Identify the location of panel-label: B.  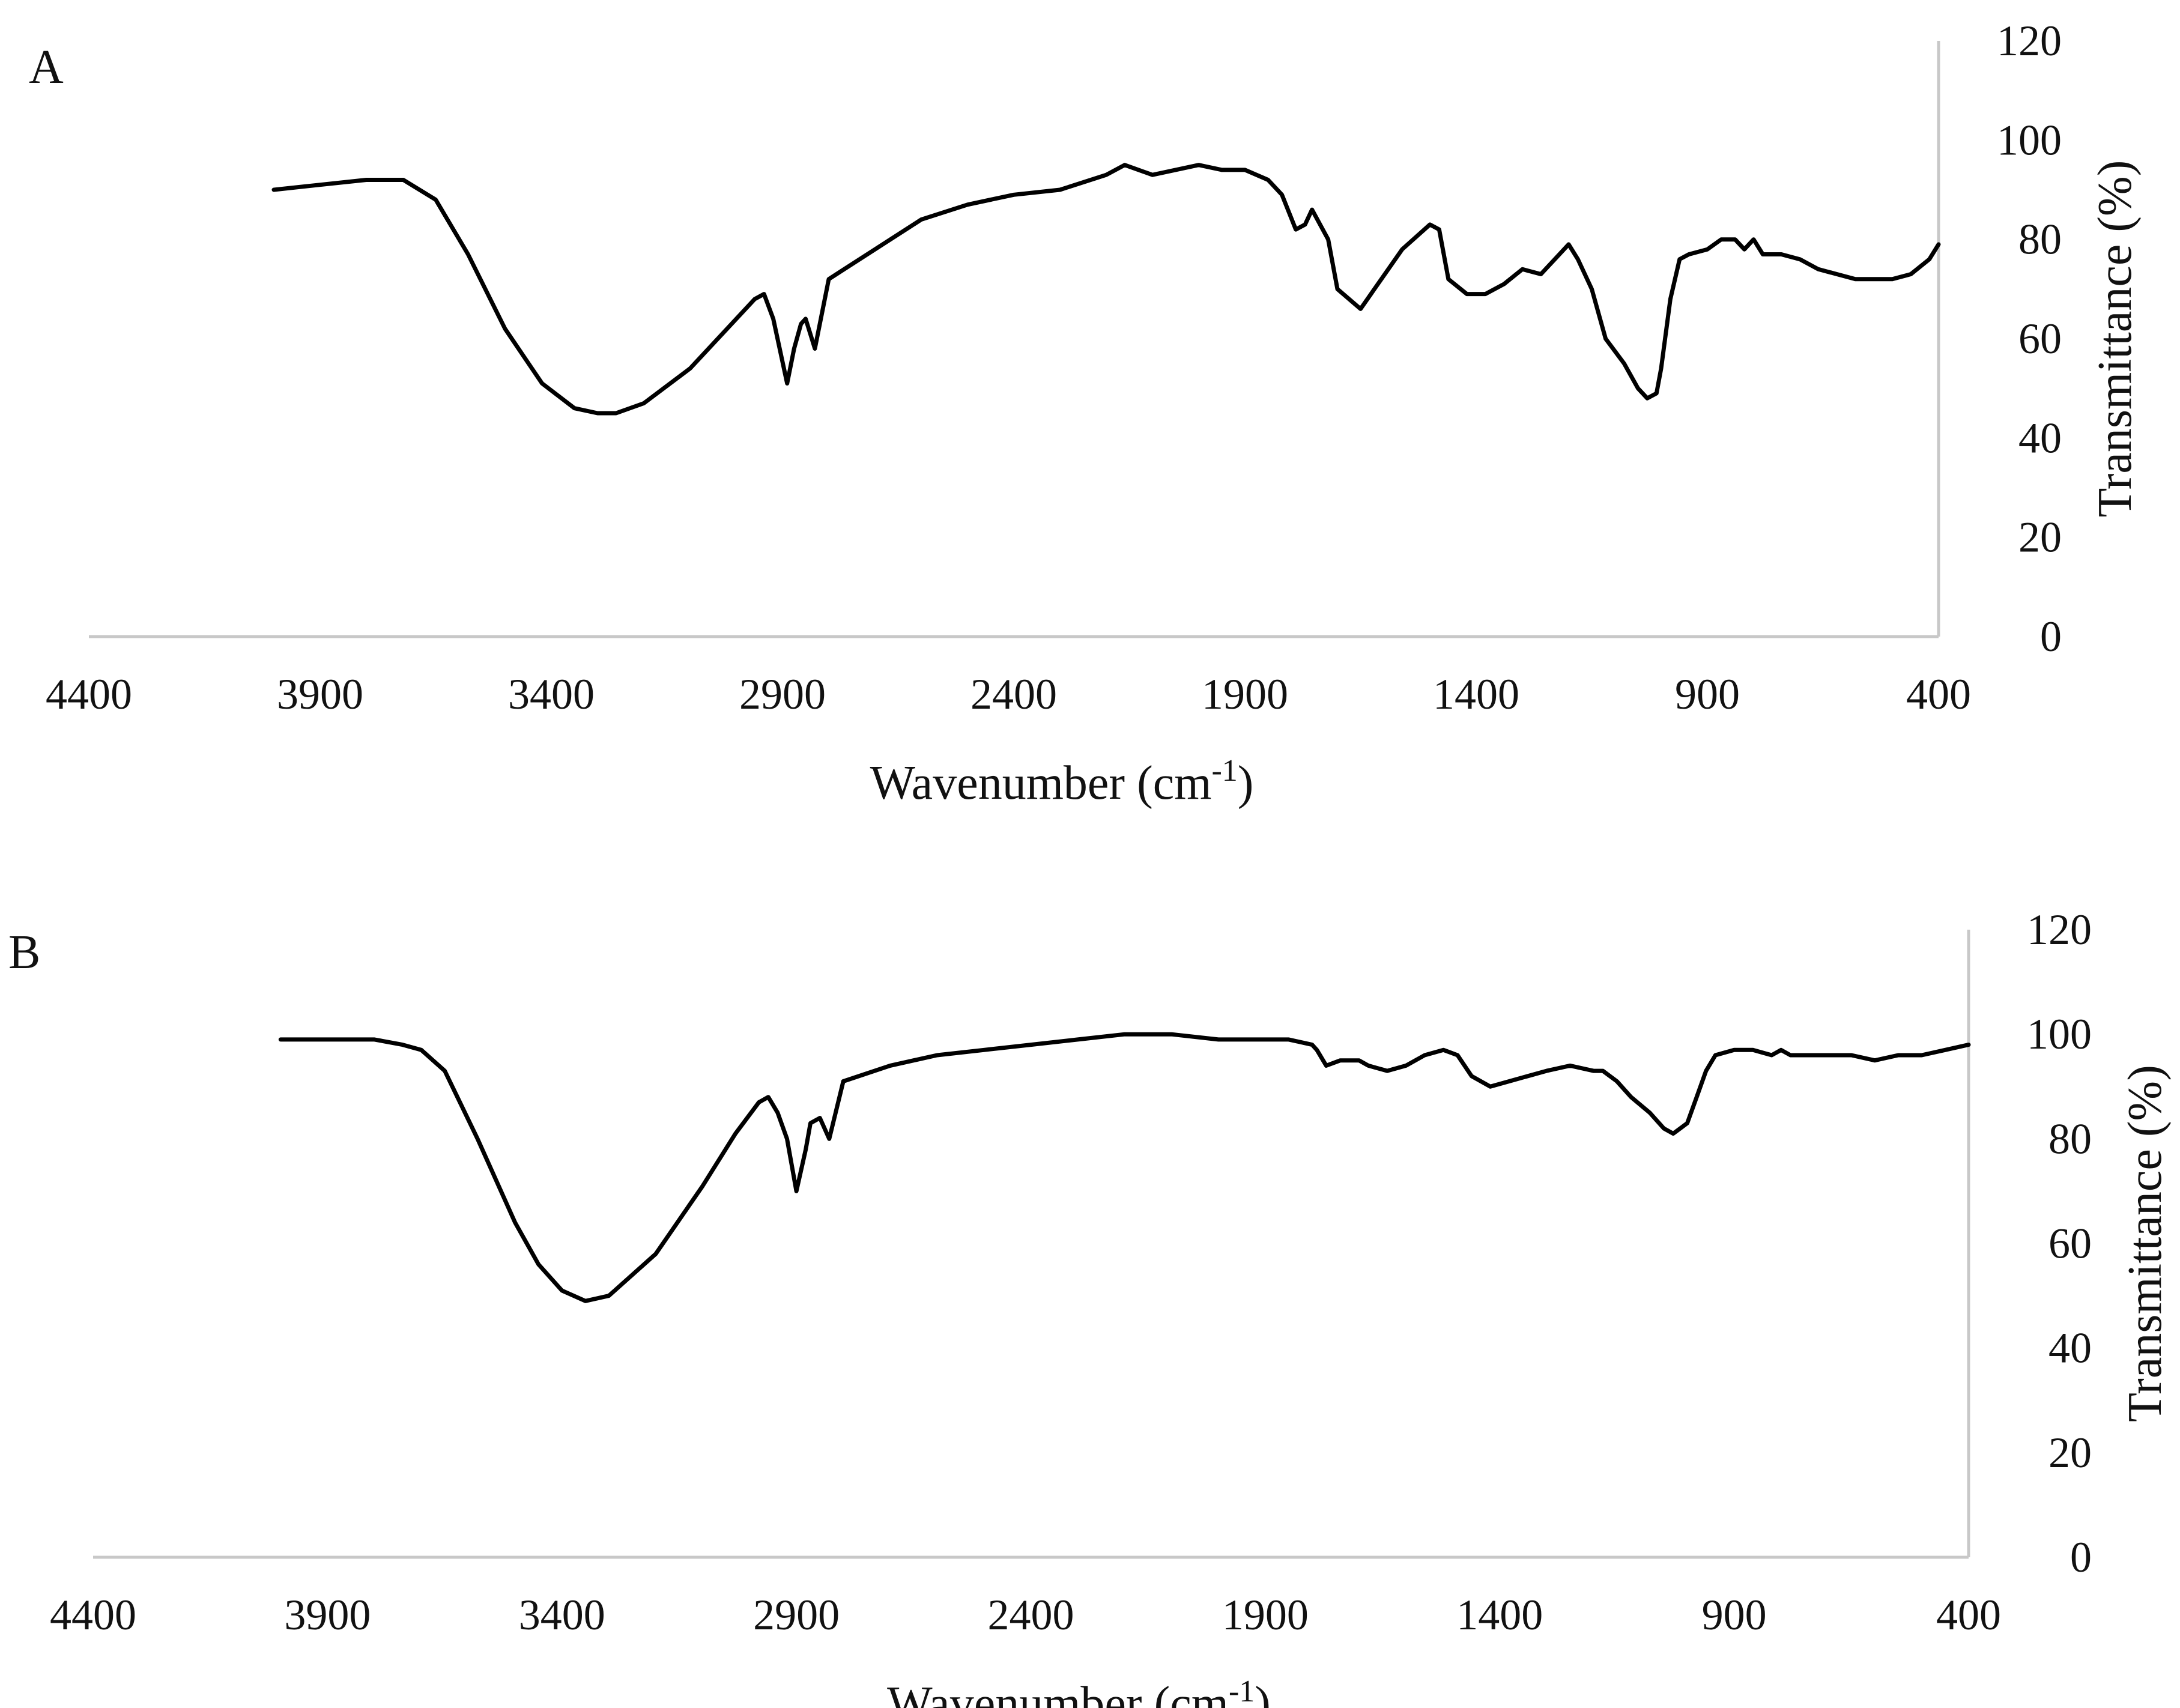
(24, 952).